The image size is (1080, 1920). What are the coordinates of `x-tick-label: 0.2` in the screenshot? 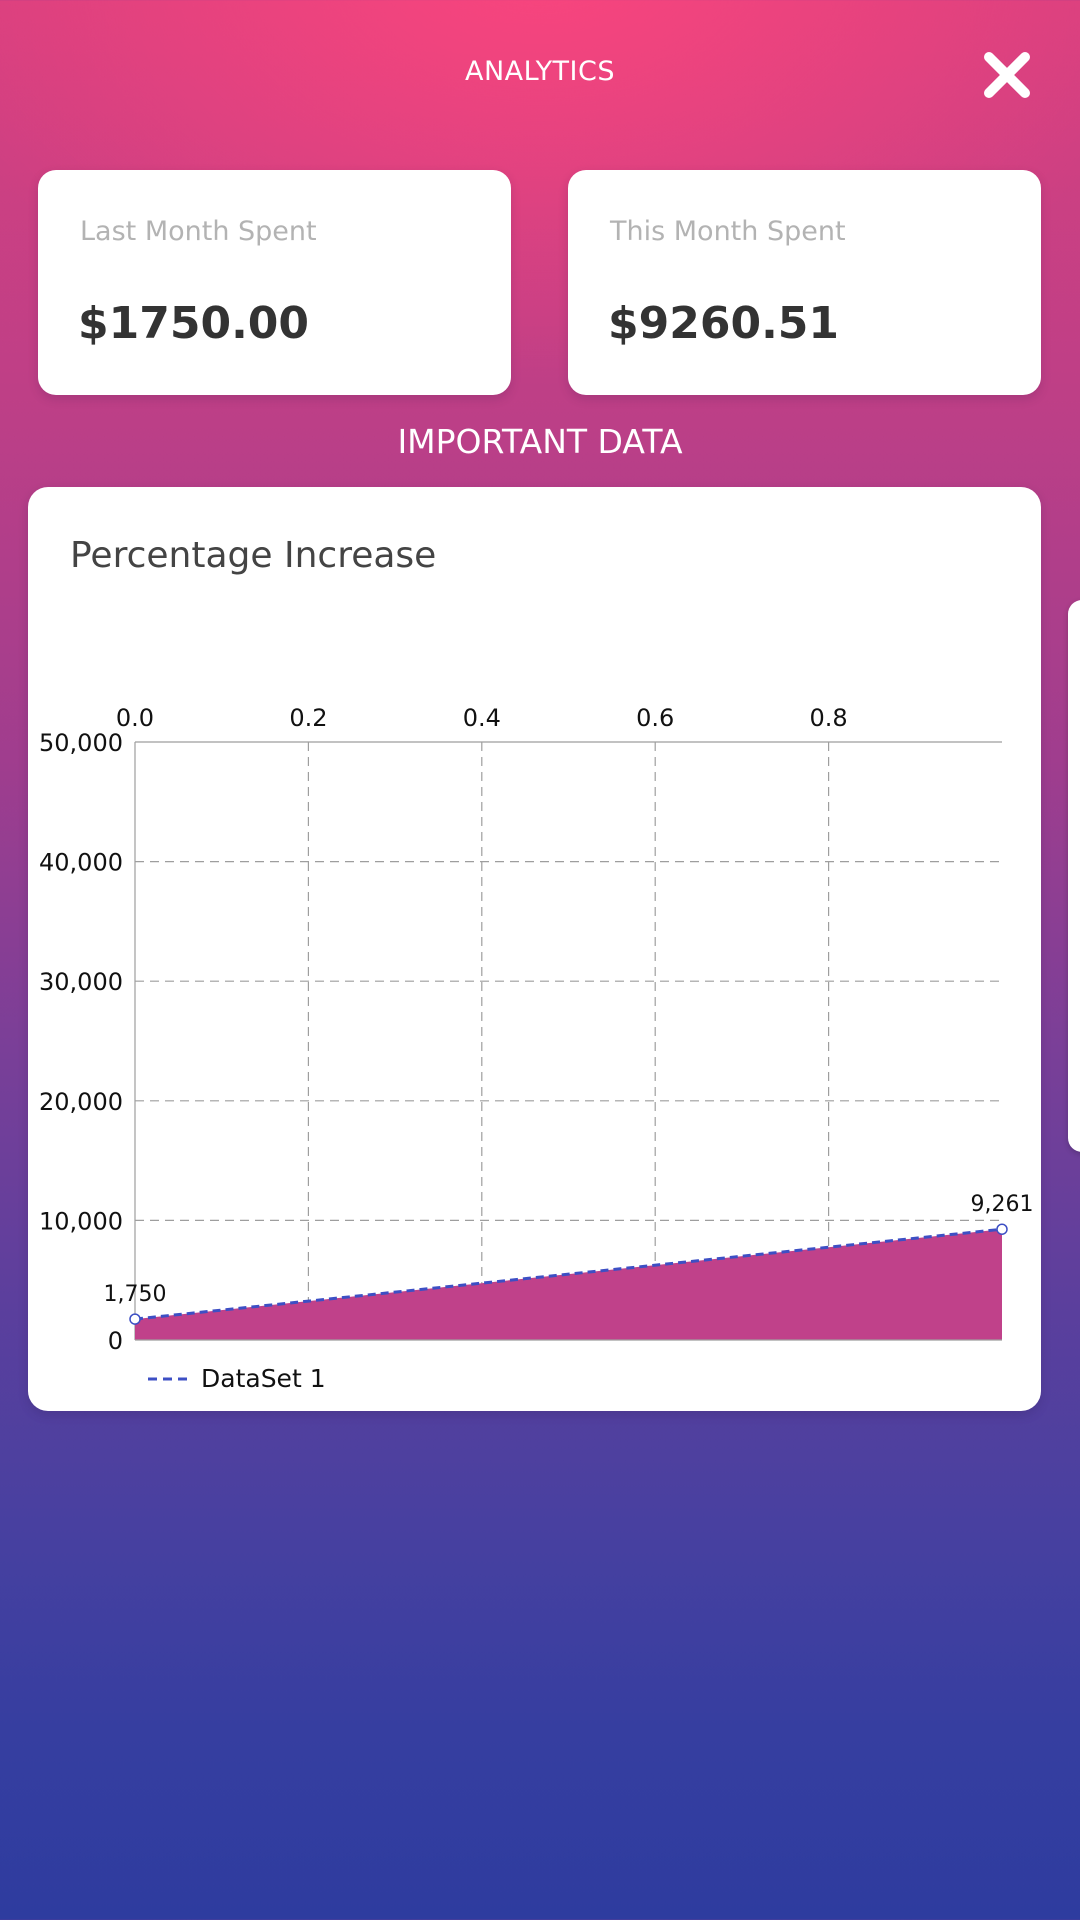 It's located at (308, 718).